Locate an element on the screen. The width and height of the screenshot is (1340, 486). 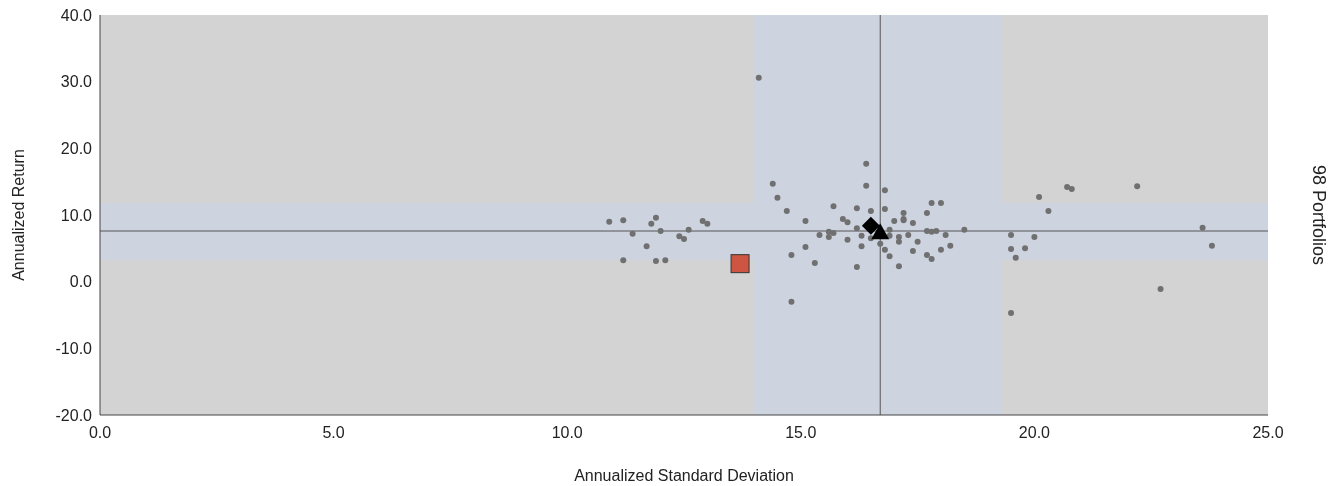
x-tick-label: 20.0 is located at coordinates (1034, 433).